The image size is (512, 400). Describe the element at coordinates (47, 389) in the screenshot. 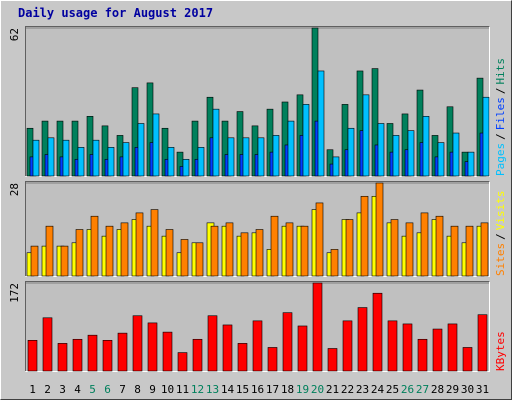

I see `x-tick-label: 2` at that location.